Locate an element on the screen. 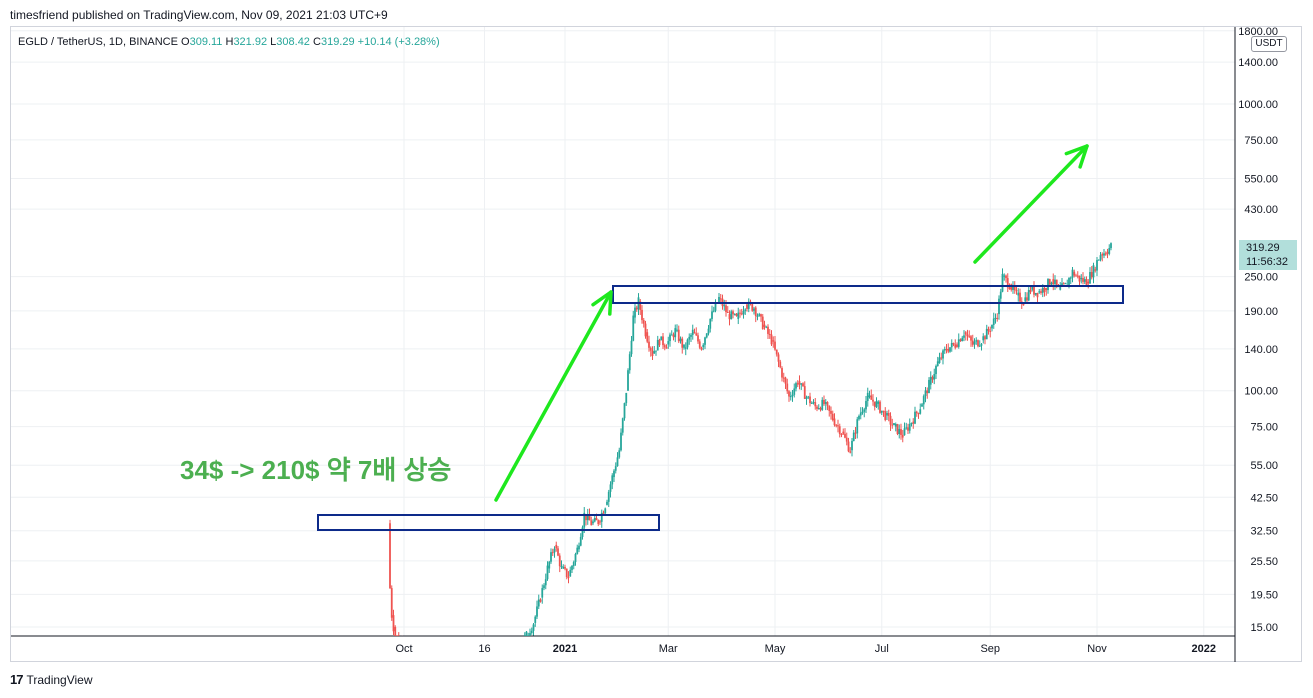  symbol-name: EGLD / TetherUS, 1D, BINANCE is located at coordinates (98, 42).